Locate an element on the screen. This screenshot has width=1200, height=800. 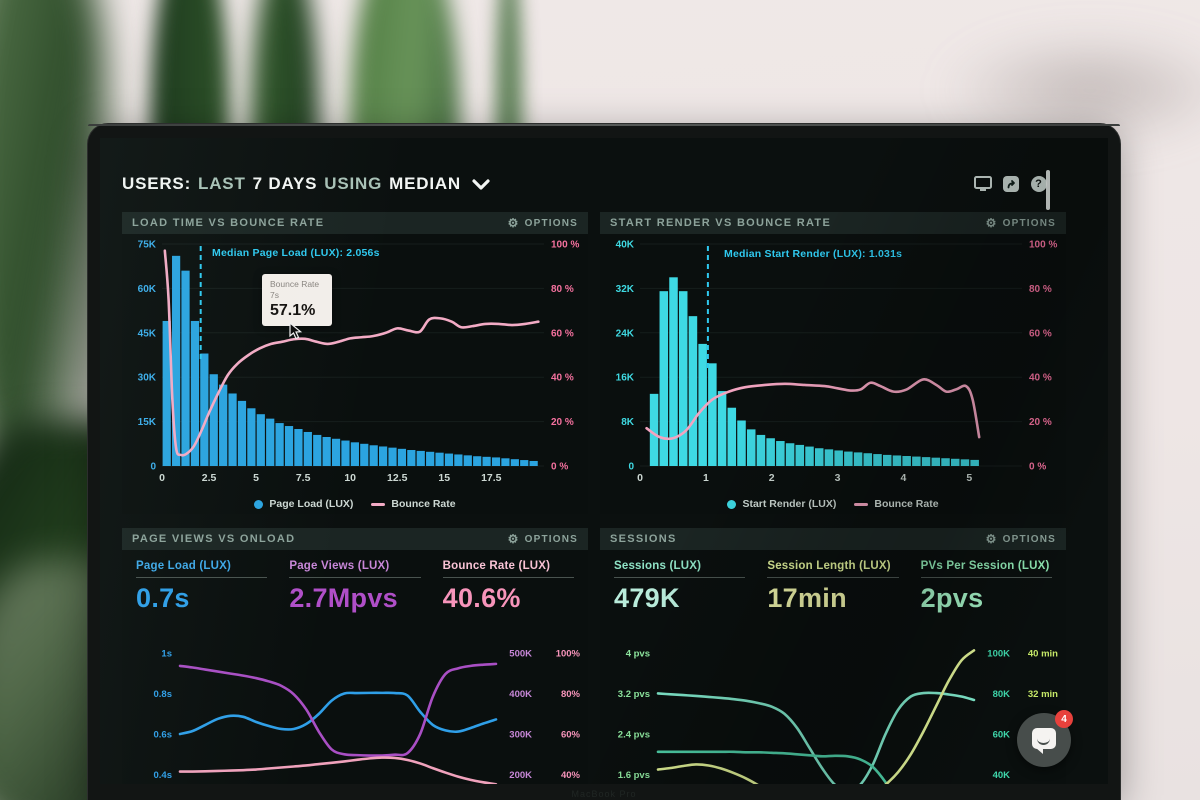
metric-sessions: Sessions (LUX) 479K is located at coordinates (680, 594).